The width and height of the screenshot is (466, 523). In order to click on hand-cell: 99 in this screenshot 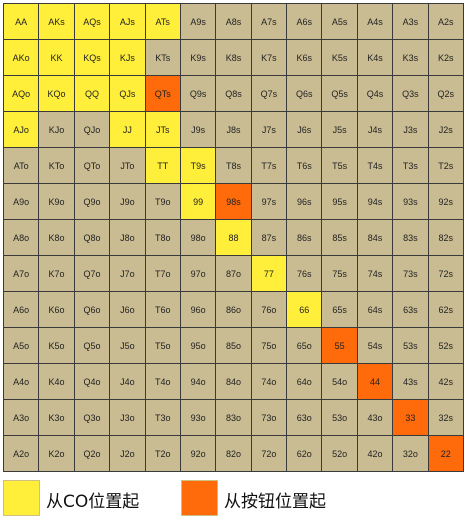, I will do `click(198, 201)`.